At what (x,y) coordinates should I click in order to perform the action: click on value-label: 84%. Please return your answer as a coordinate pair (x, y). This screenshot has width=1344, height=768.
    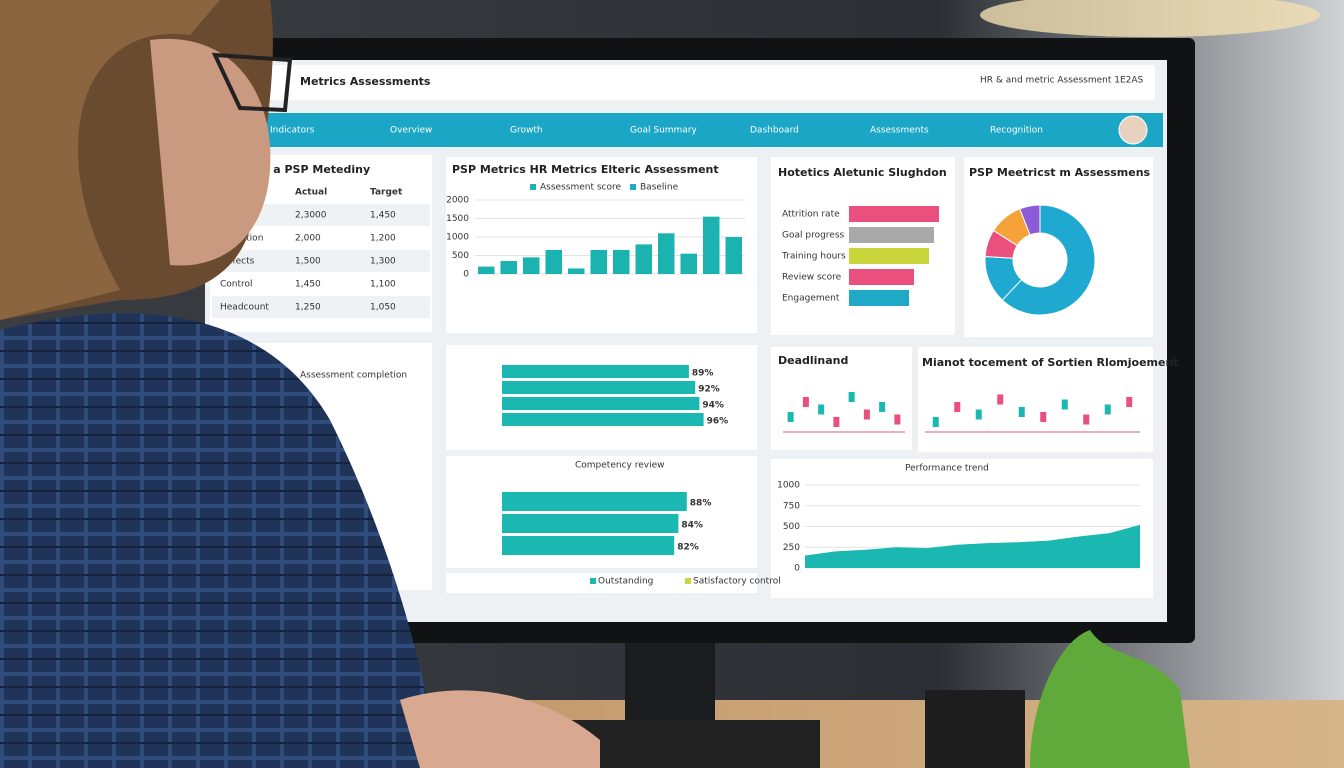
    Looking at the image, I should click on (692, 526).